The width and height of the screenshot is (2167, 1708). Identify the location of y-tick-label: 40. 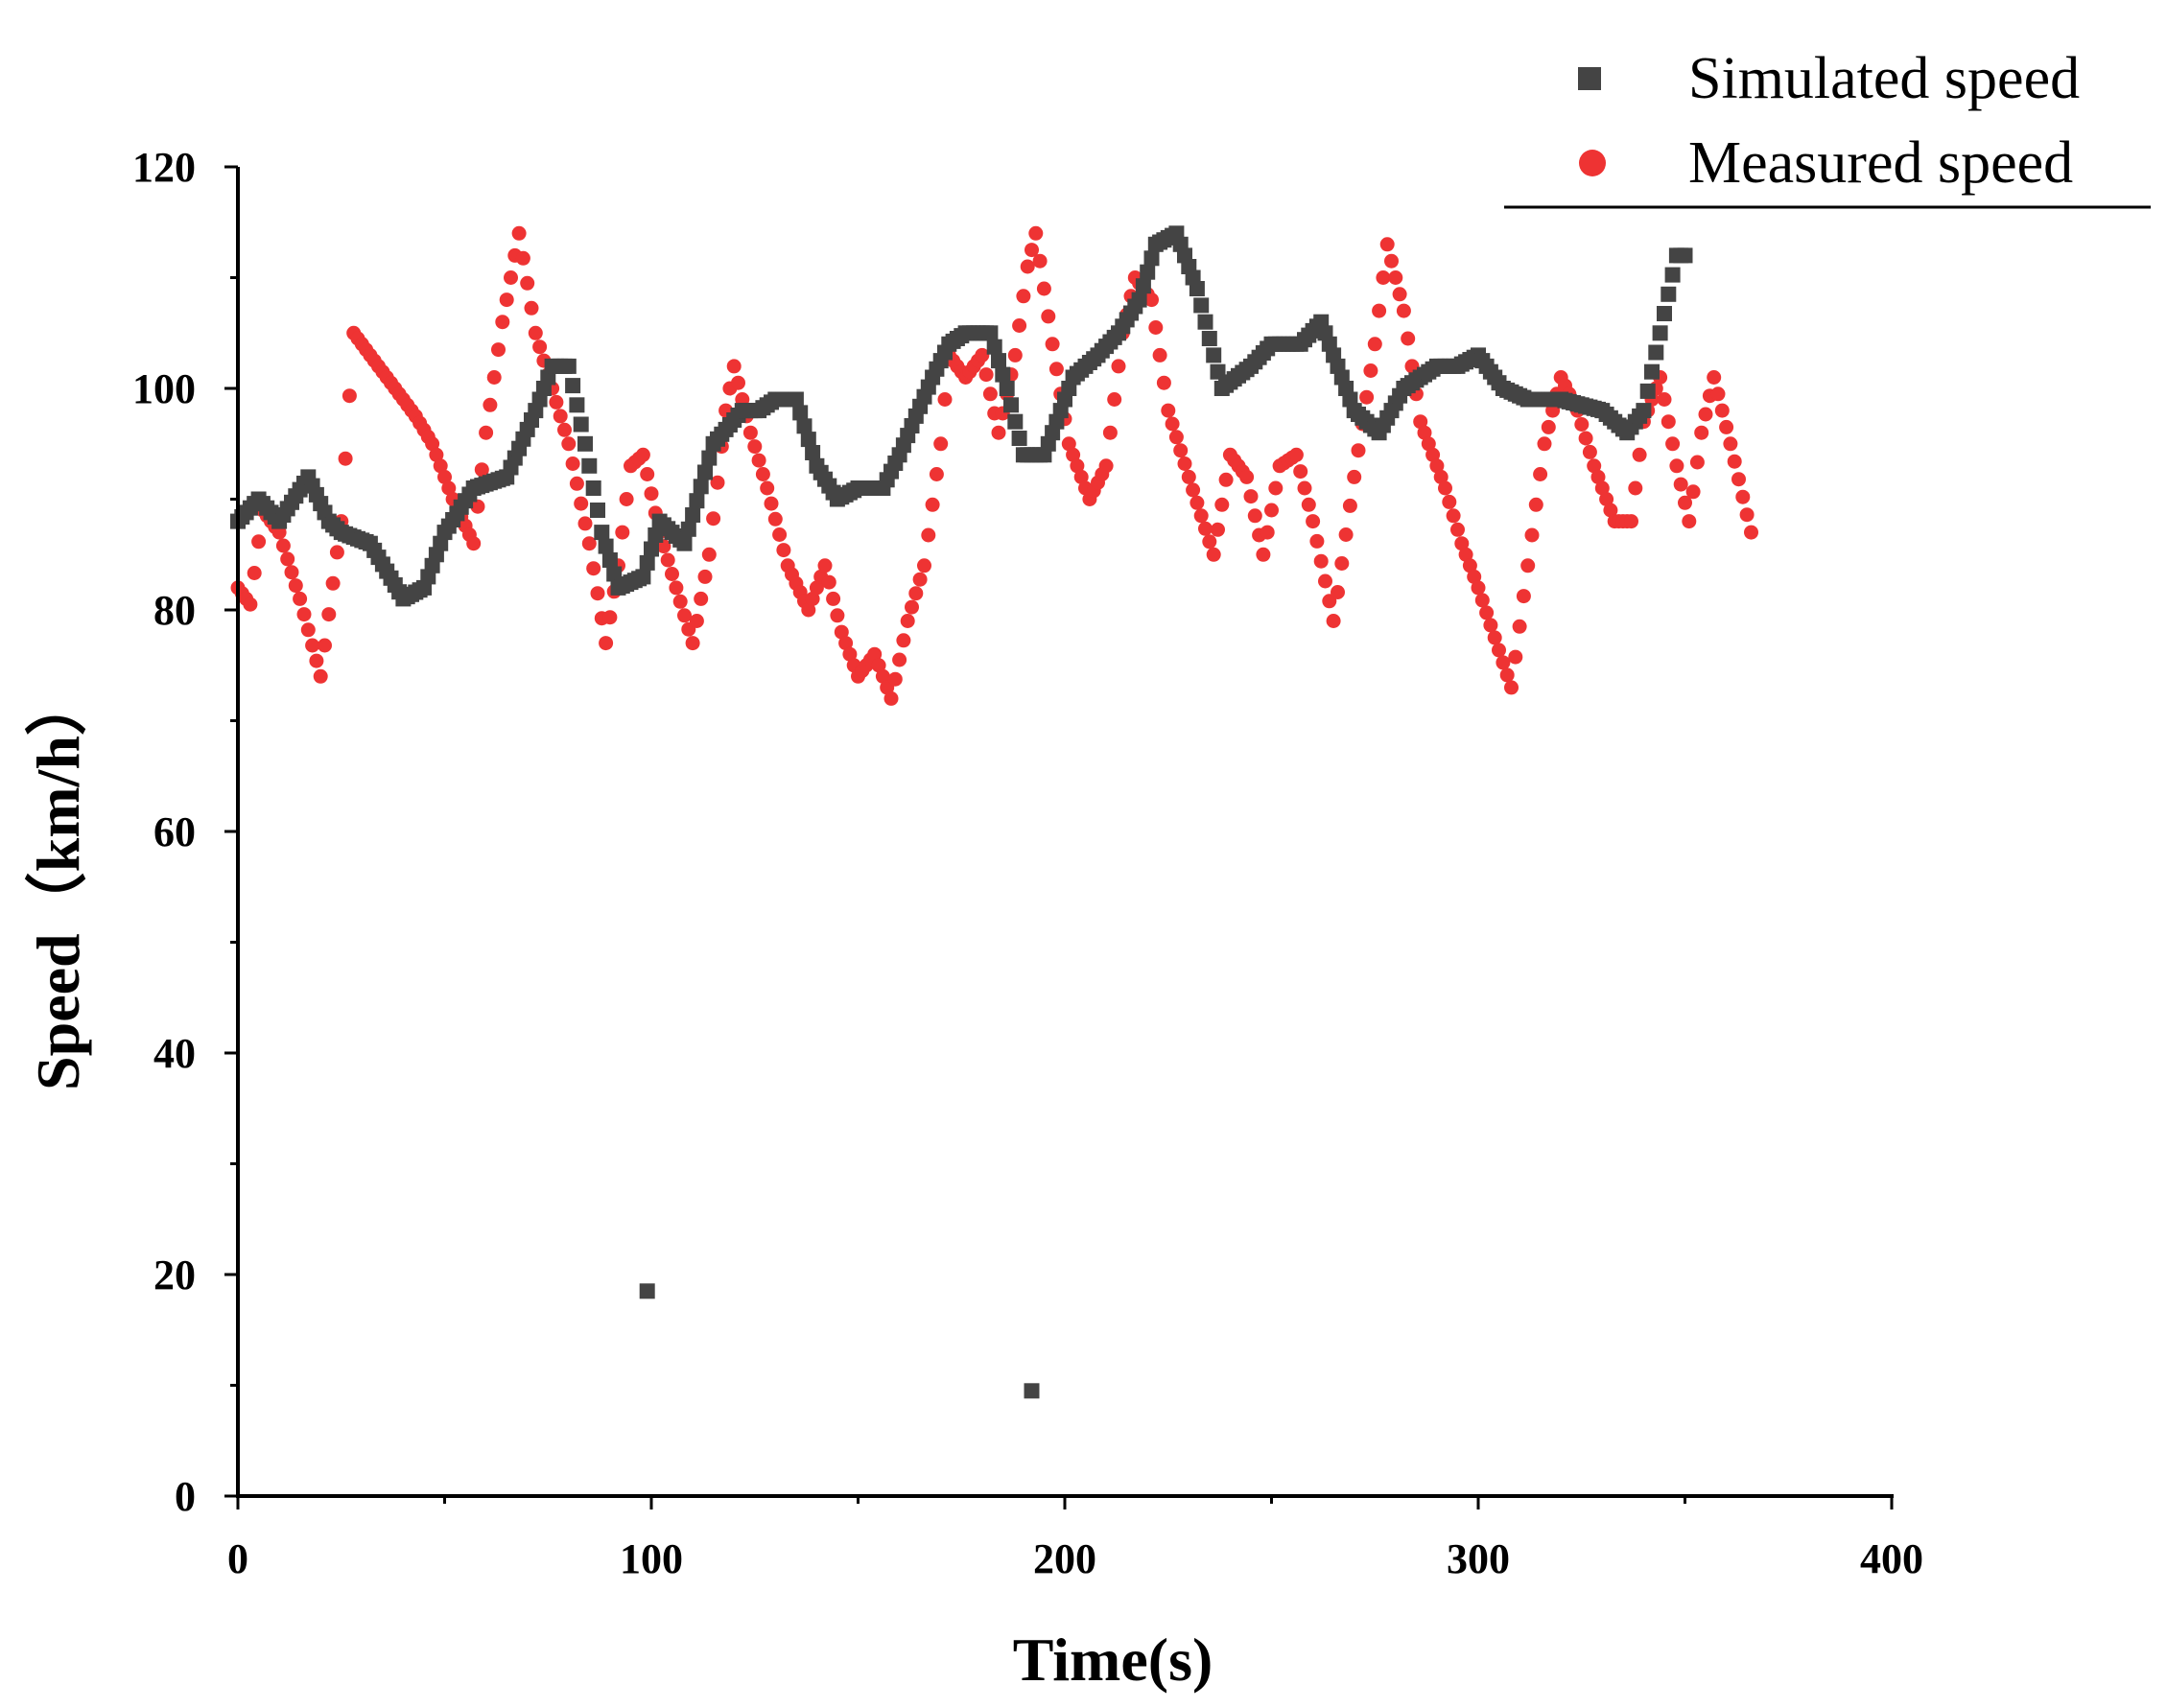
(174, 1053).